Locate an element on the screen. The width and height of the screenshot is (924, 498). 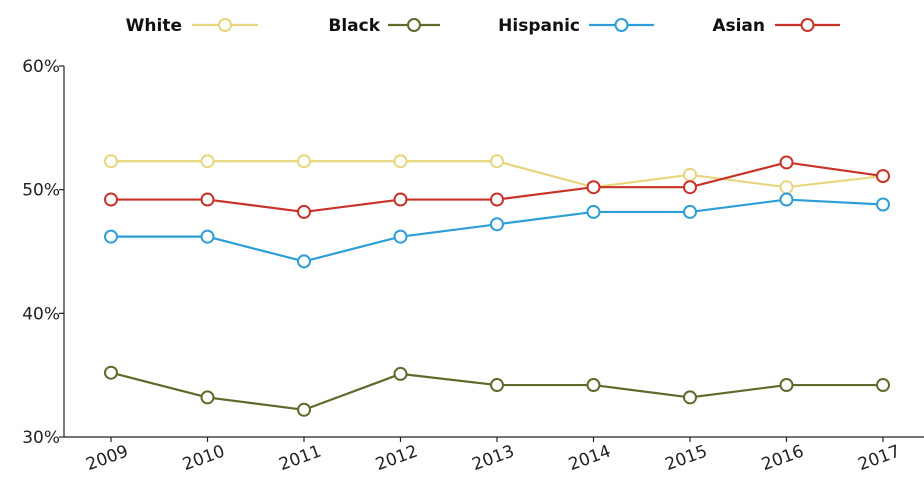
series-hispanic is located at coordinates (497, 230).